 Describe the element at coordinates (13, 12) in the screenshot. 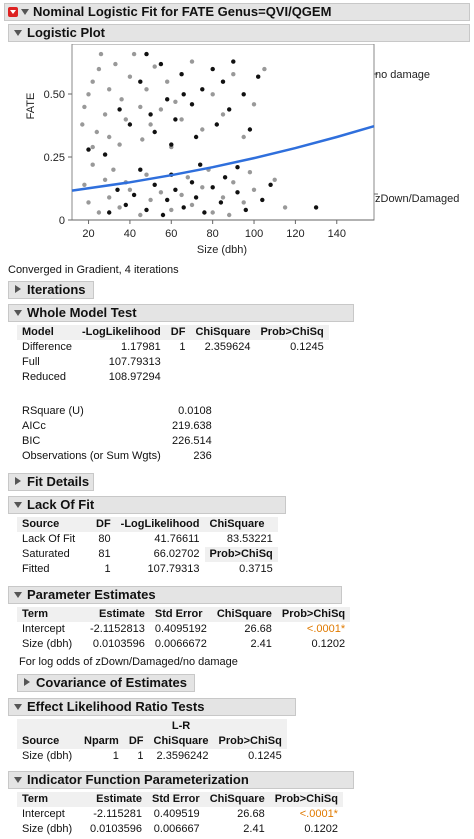

I see `red-triangle-menu-icon` at that location.